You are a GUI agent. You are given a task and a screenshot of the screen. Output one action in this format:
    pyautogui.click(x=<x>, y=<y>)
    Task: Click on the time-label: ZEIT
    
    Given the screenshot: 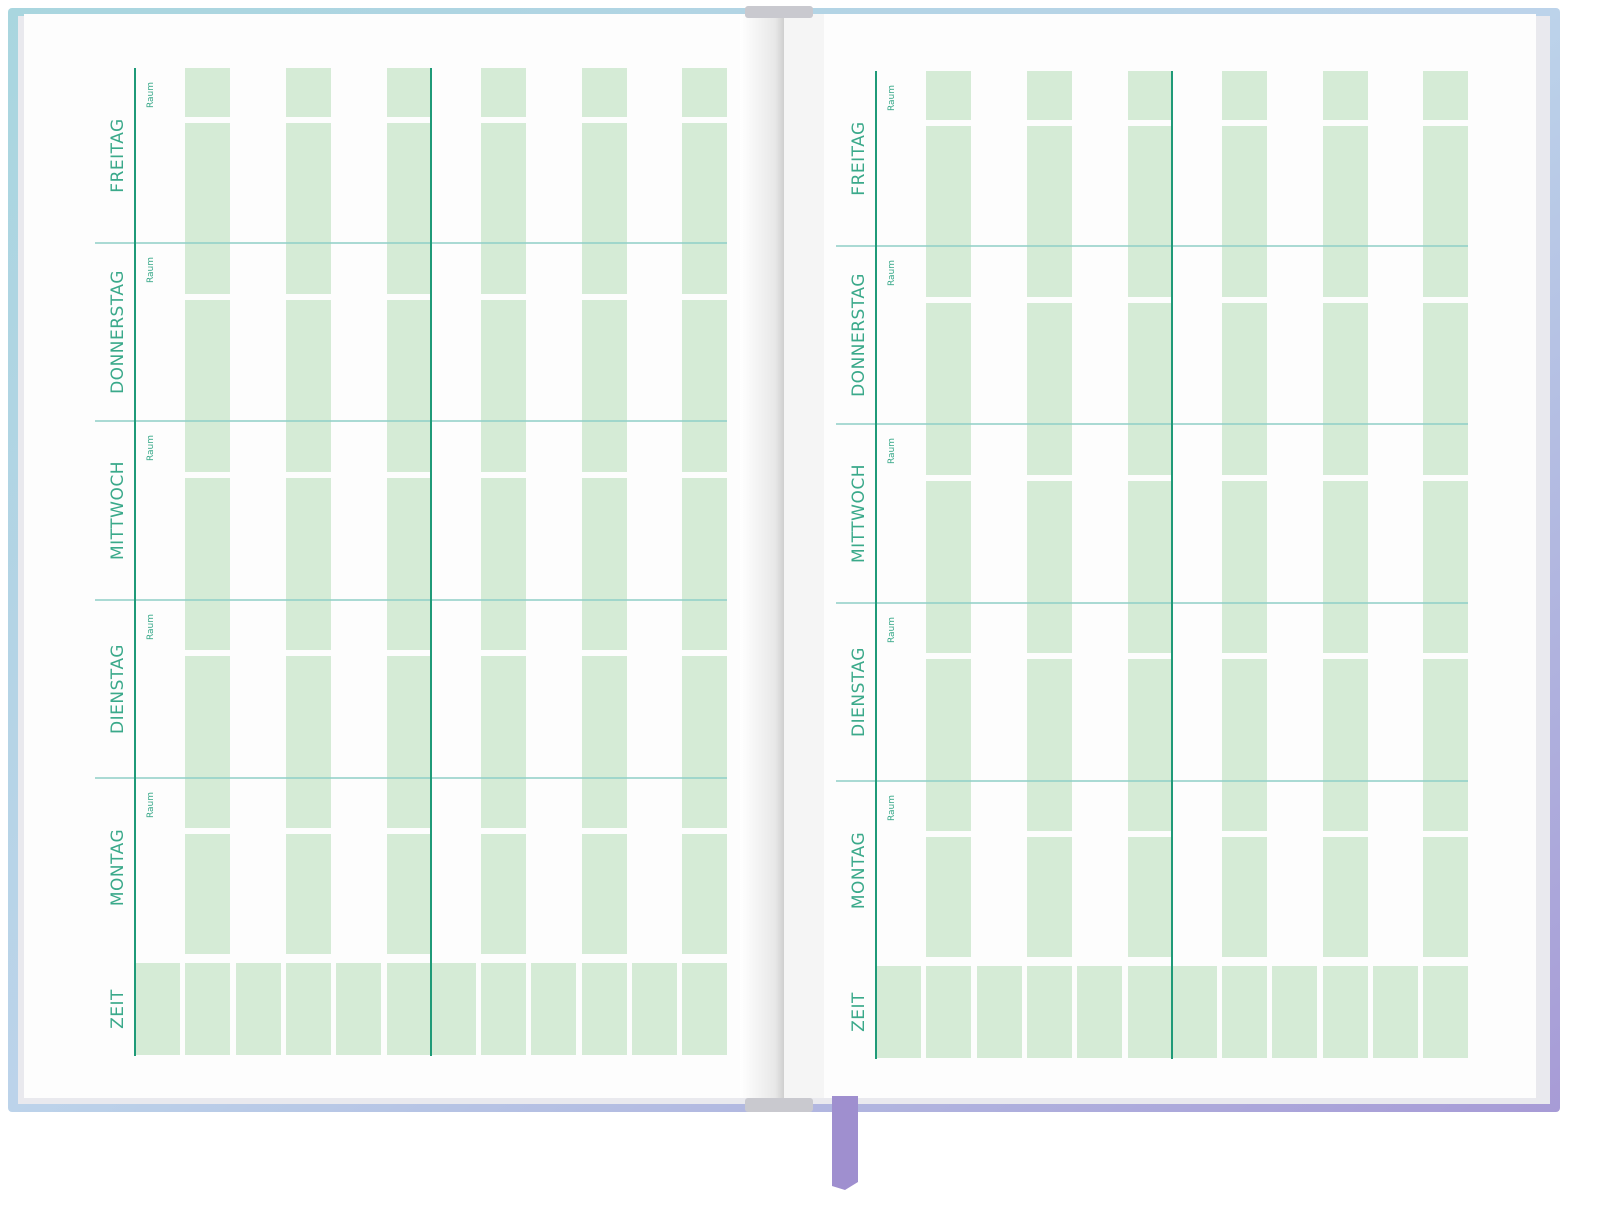 What is the action you would take?
    pyautogui.click(x=118, y=1009)
    